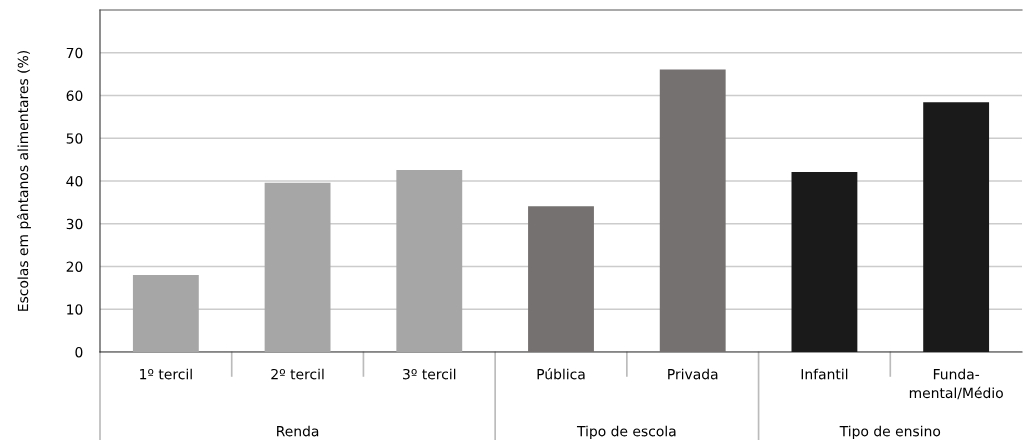  Describe the element at coordinates (74, 266) in the screenshot. I see `y-tick-label: 20` at that location.